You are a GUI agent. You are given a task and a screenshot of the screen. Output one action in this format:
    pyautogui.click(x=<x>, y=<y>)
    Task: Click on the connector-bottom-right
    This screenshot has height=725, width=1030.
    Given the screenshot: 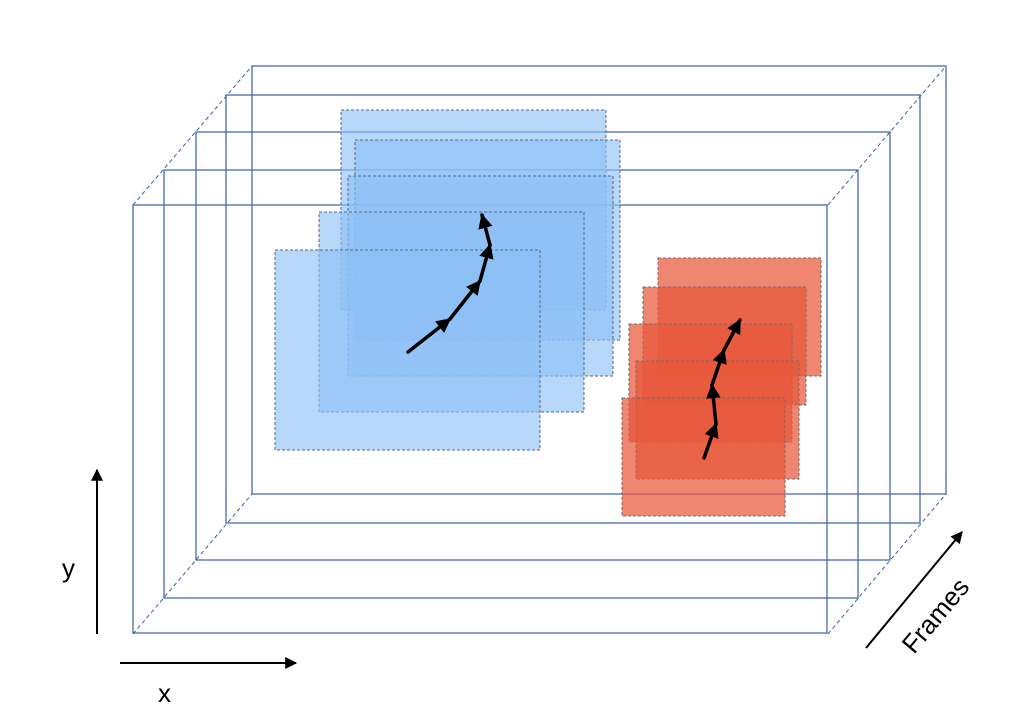 What is the action you would take?
    pyautogui.click(x=887, y=564)
    